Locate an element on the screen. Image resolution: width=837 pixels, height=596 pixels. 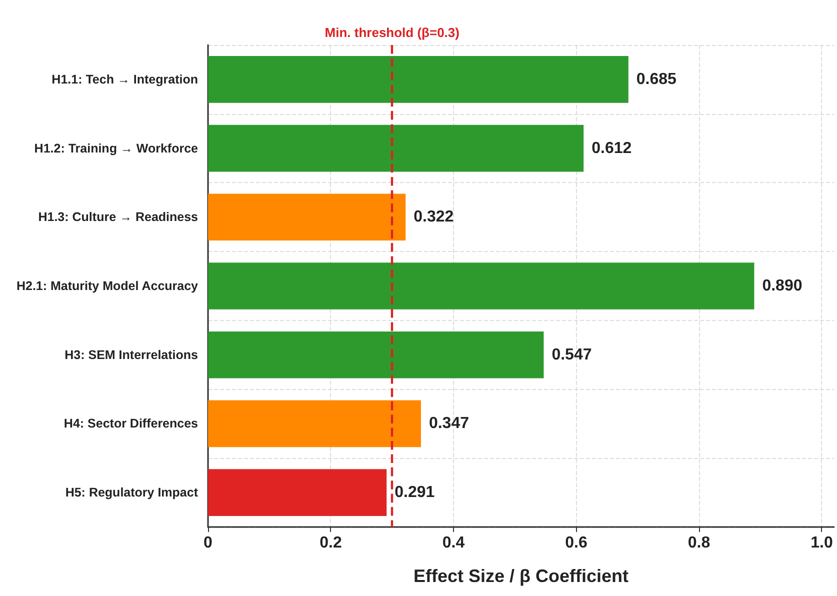
y-tick-label: H2.1: Maturity Model Accuracy is located at coordinates (107, 286).